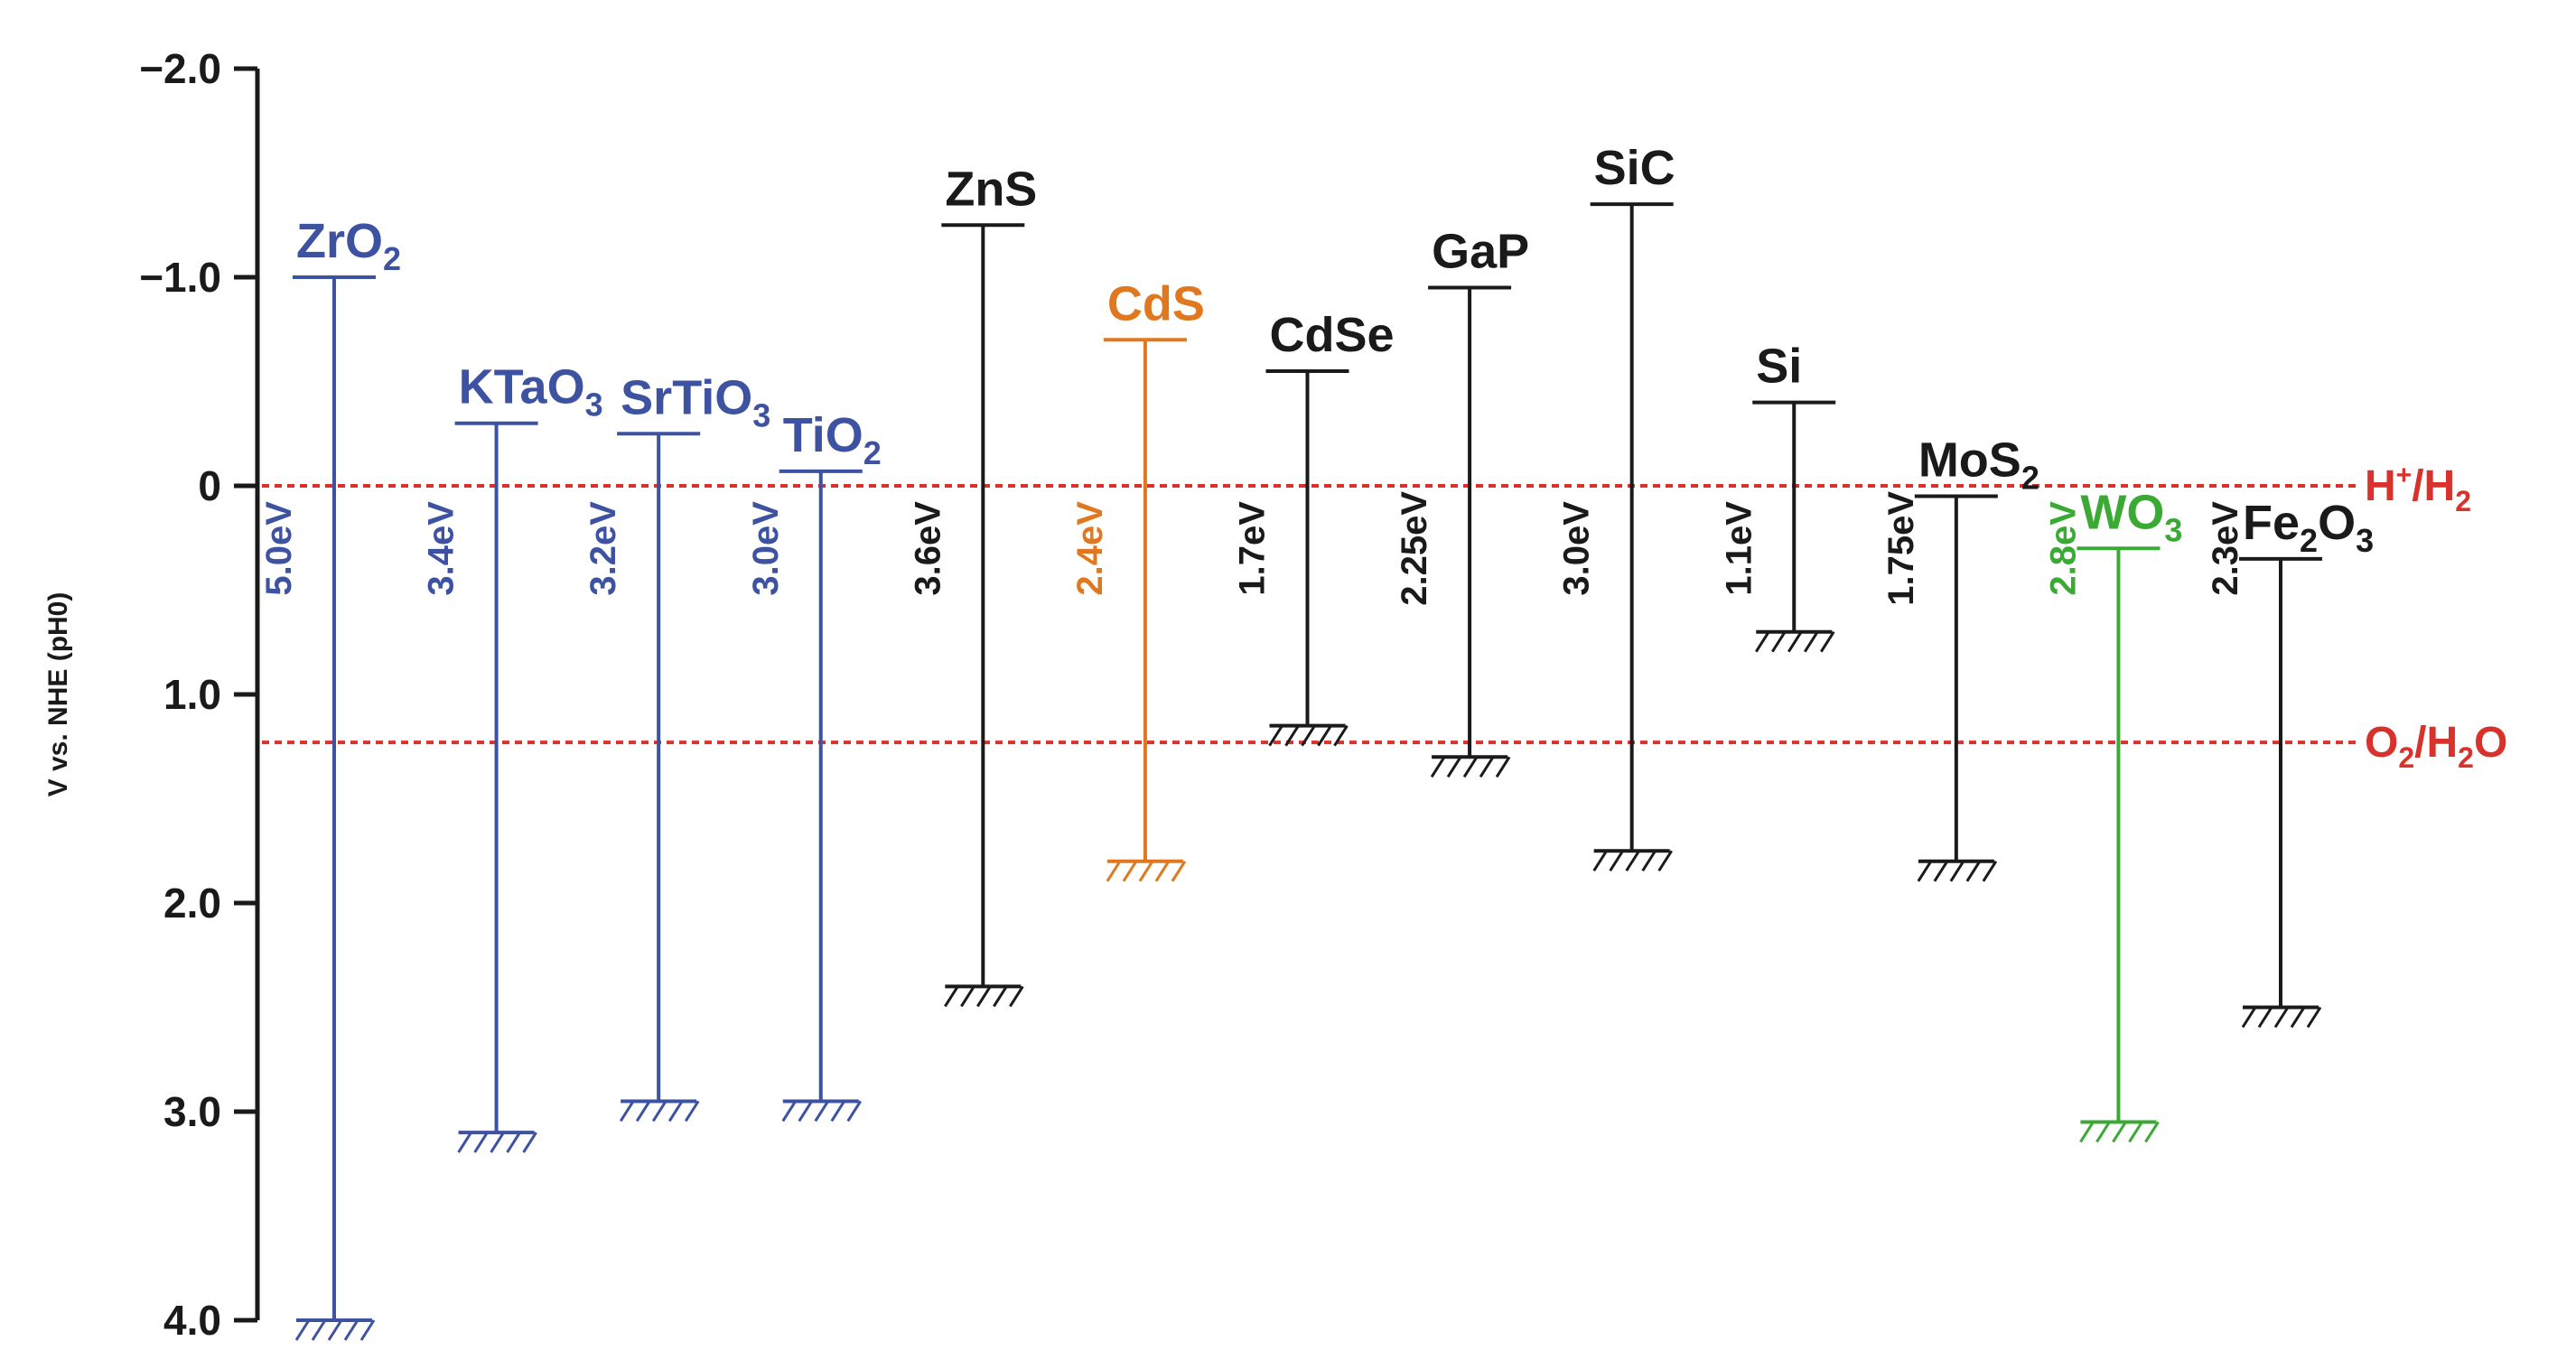 This screenshot has height=1369, width=2576. I want to click on band-gap-label: 1.7eV, so click(1253, 548).